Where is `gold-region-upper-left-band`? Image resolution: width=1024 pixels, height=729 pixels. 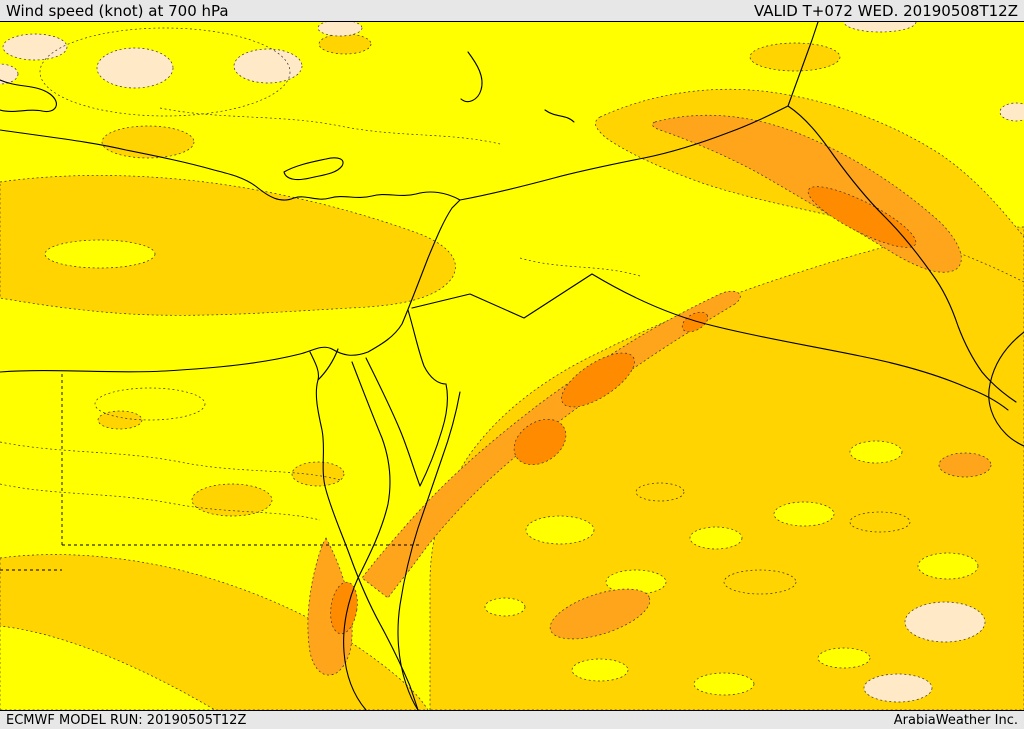 gold-region-upper-left-band is located at coordinates (228, 245).